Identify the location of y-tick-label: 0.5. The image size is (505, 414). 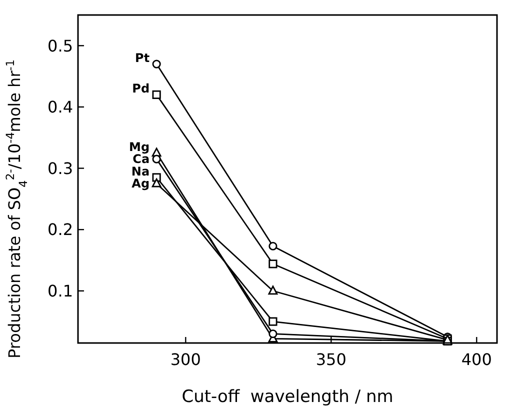
(60, 46).